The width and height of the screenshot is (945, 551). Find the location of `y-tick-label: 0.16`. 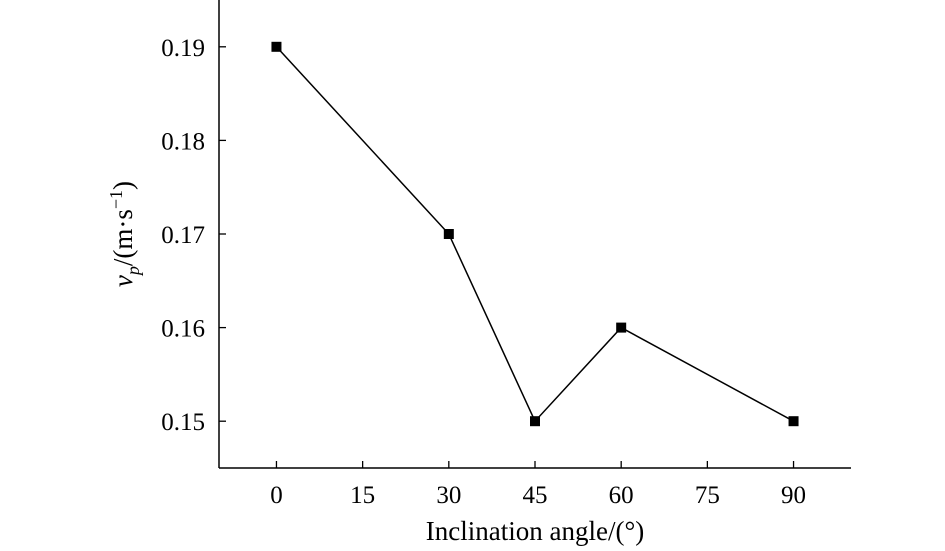

y-tick-label: 0.16 is located at coordinates (183, 329).